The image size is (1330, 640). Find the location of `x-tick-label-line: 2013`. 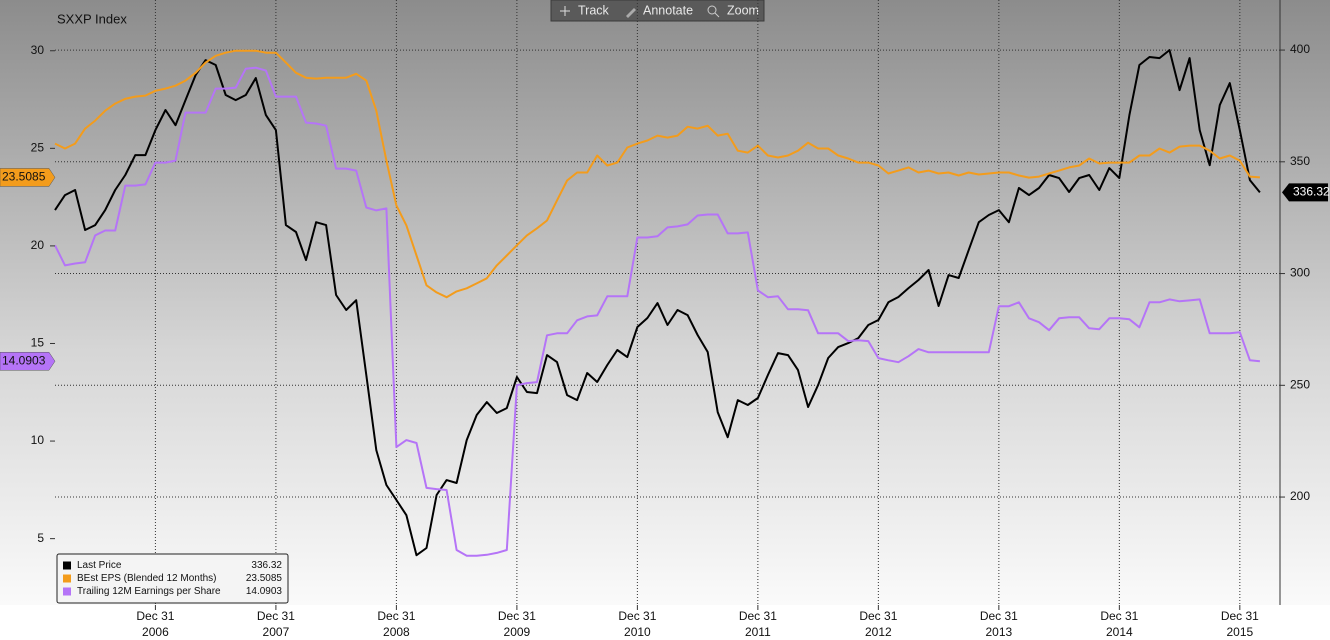

x-tick-label-line: 2013 is located at coordinates (999, 632).